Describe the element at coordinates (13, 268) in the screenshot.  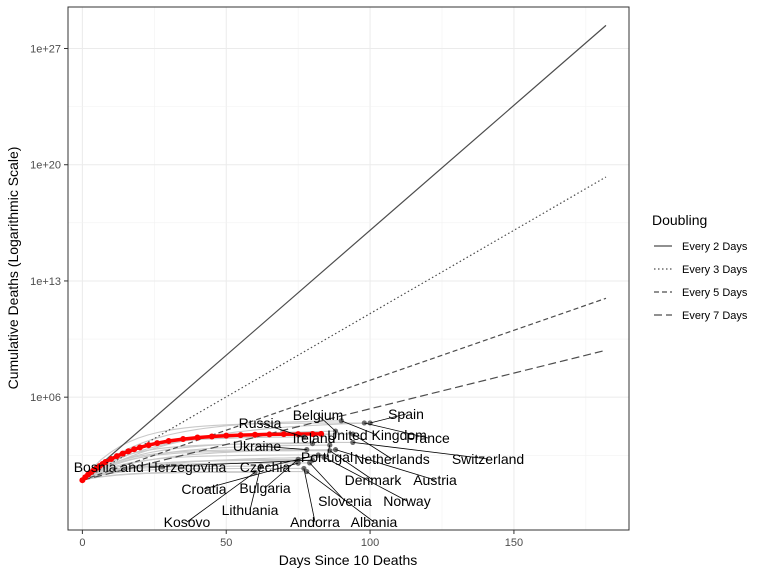
I see `y-axis-title: Cumulative Deaths (Logarithmic Scale)` at that location.